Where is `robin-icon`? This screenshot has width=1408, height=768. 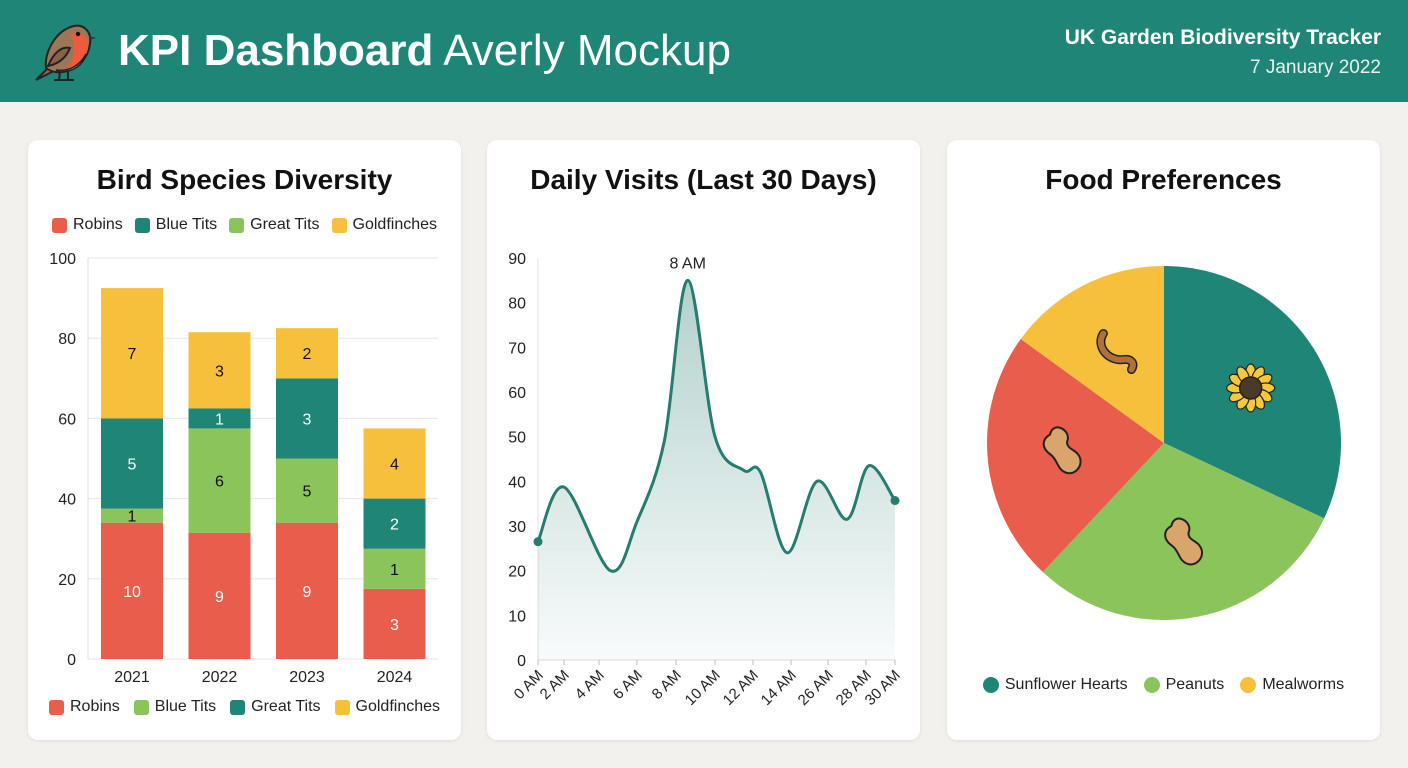
robin-icon is located at coordinates (65, 52).